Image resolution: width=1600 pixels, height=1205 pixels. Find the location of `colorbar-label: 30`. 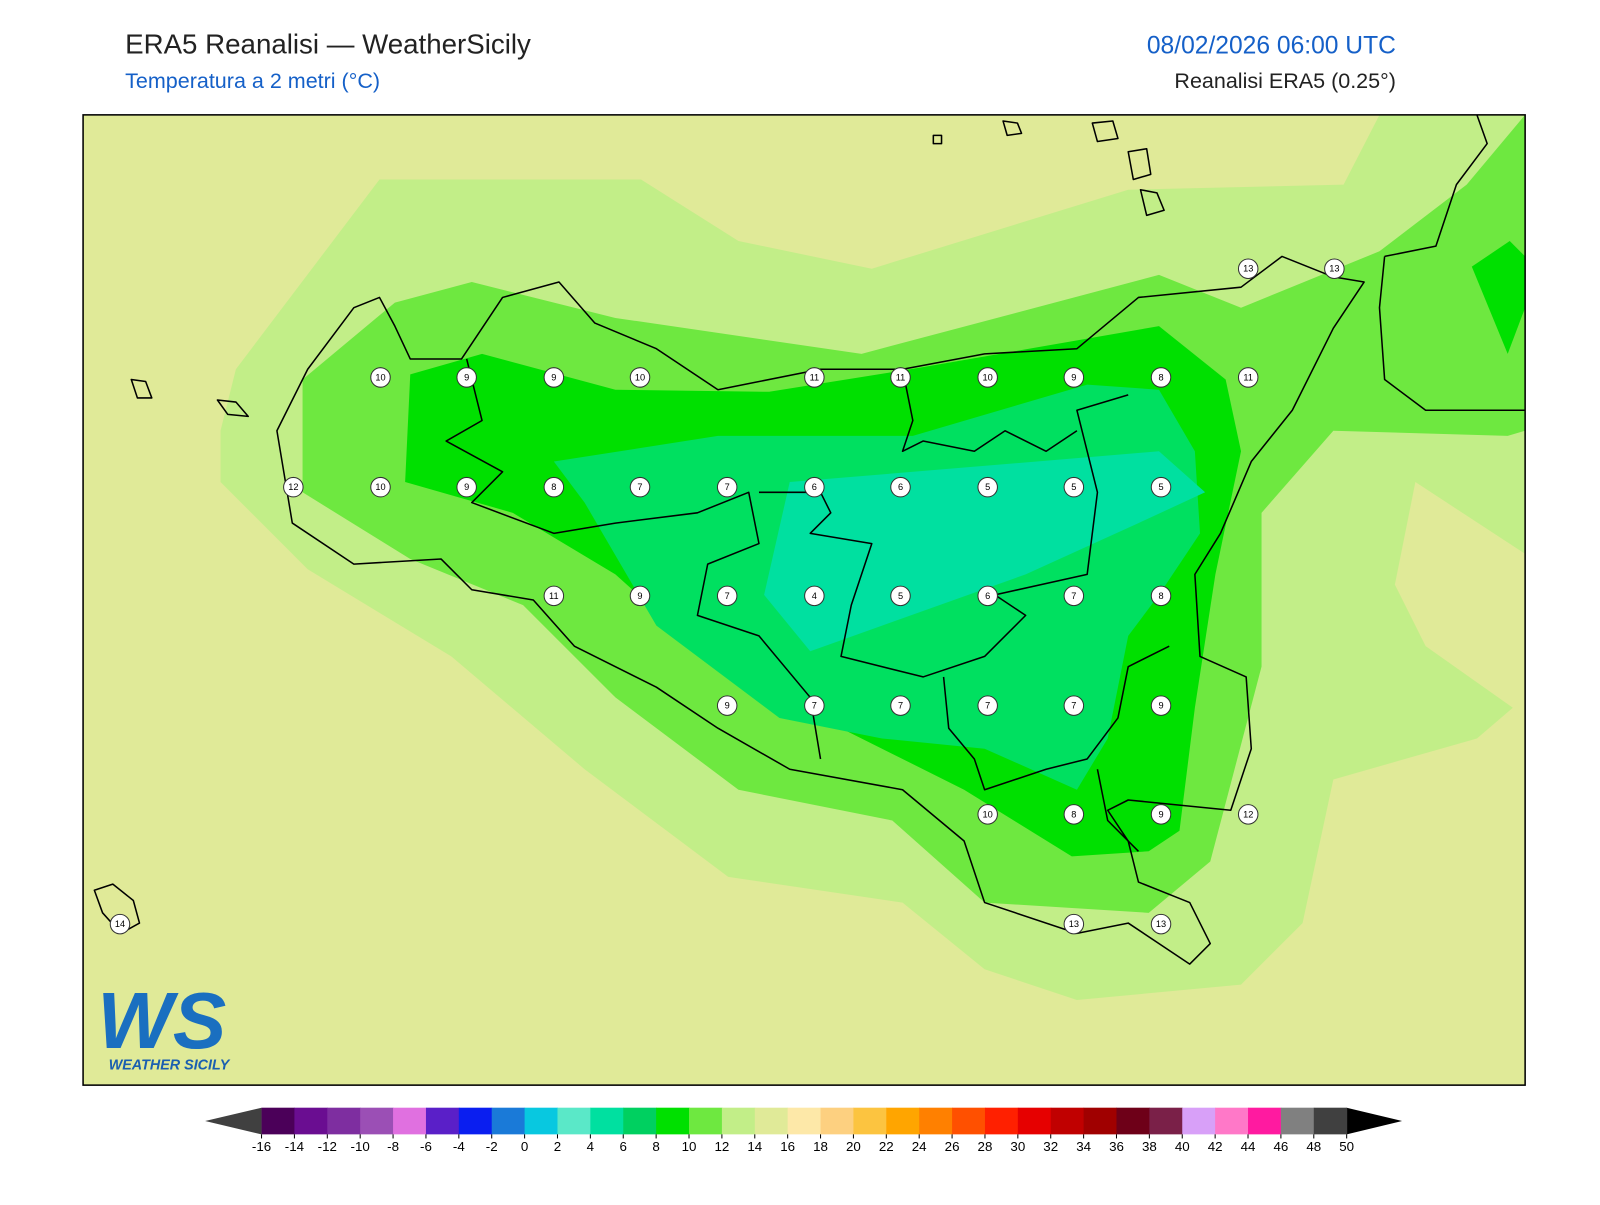

colorbar-label: 30 is located at coordinates (1017, 1146).